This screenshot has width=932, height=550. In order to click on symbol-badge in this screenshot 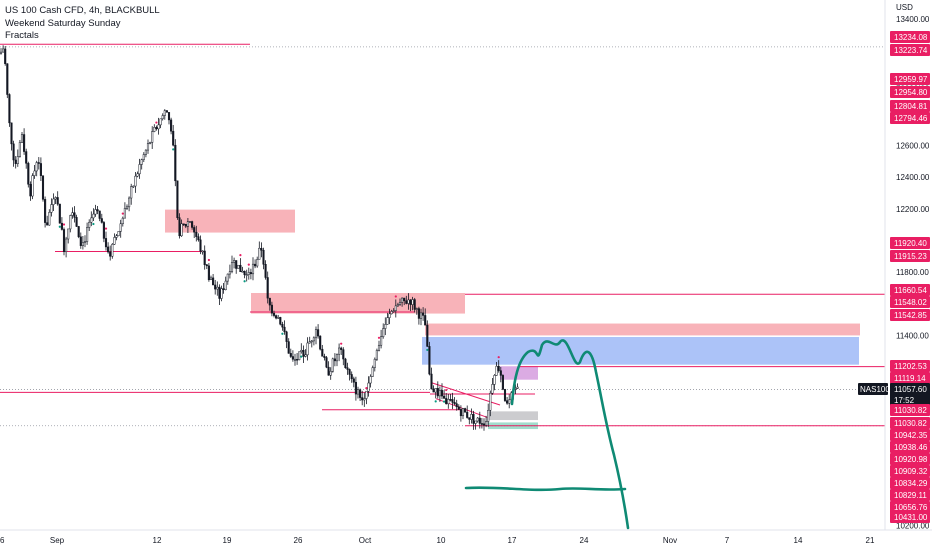, I will do `click(873, 389)`.